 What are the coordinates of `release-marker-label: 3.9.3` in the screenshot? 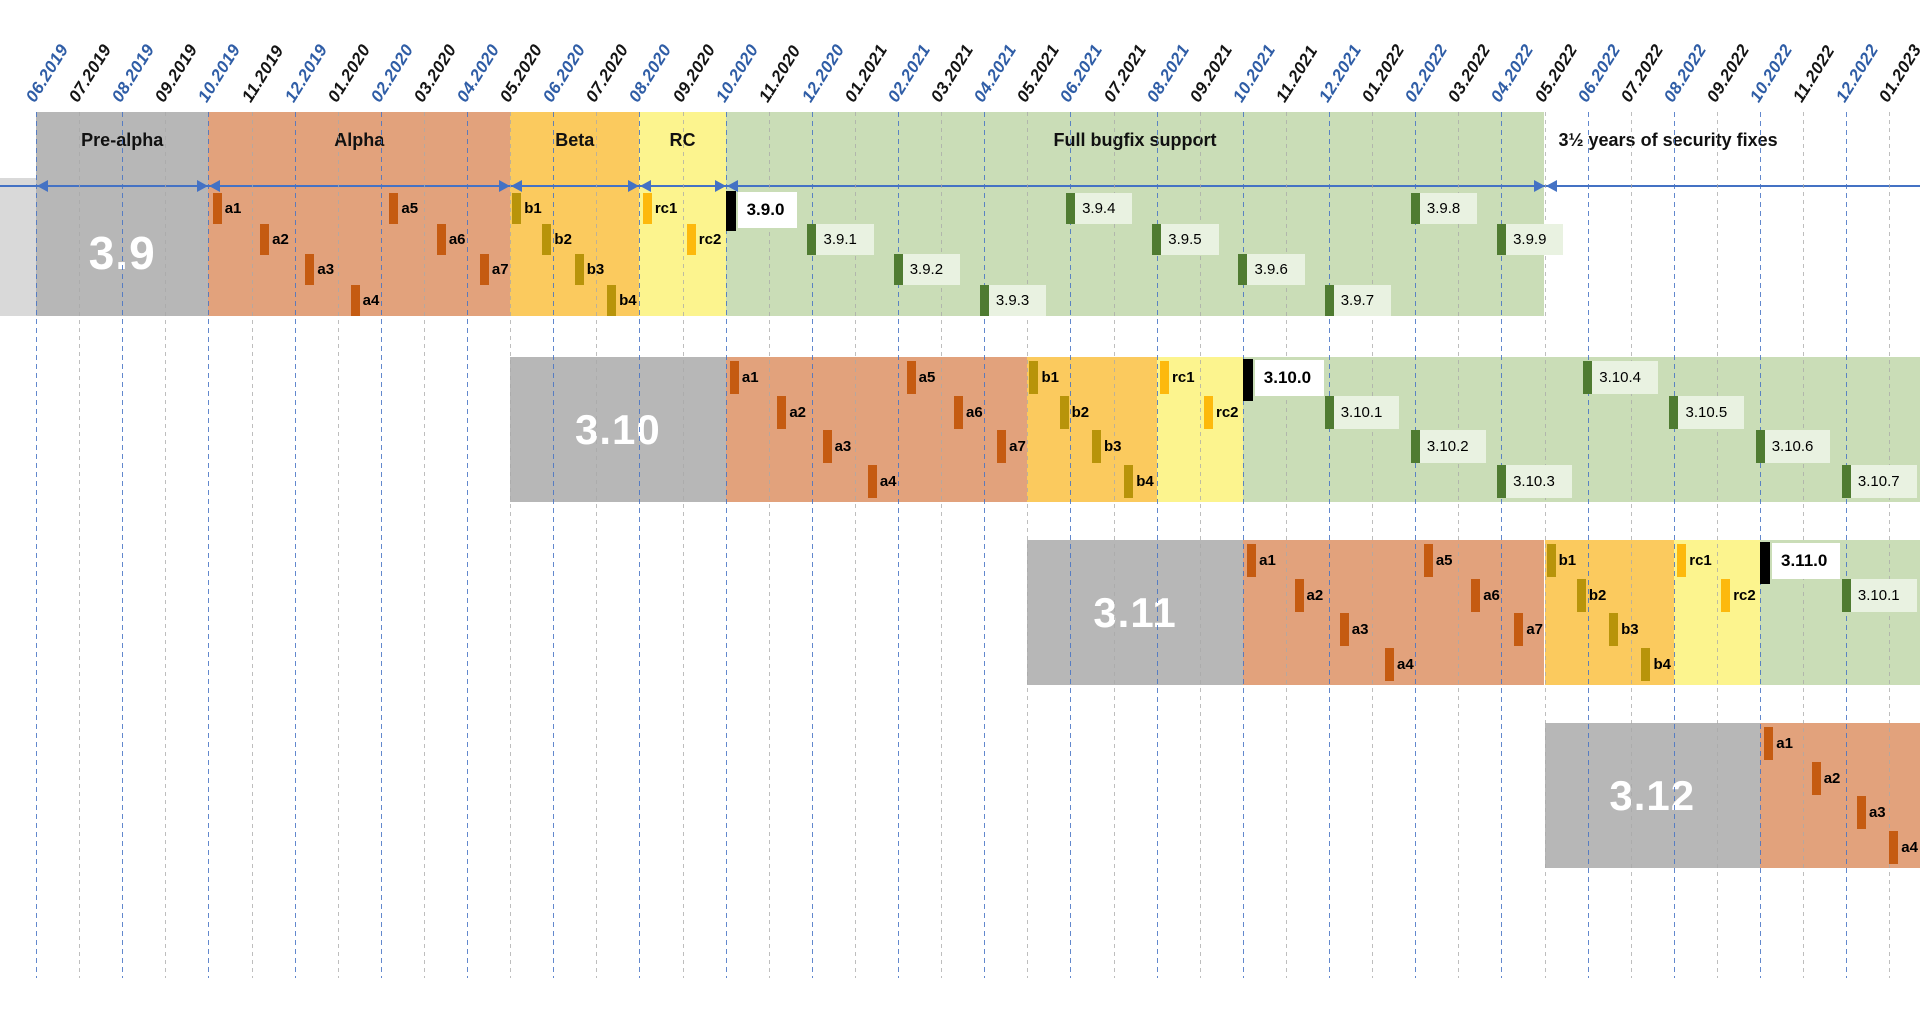 It's located at (1017, 300).